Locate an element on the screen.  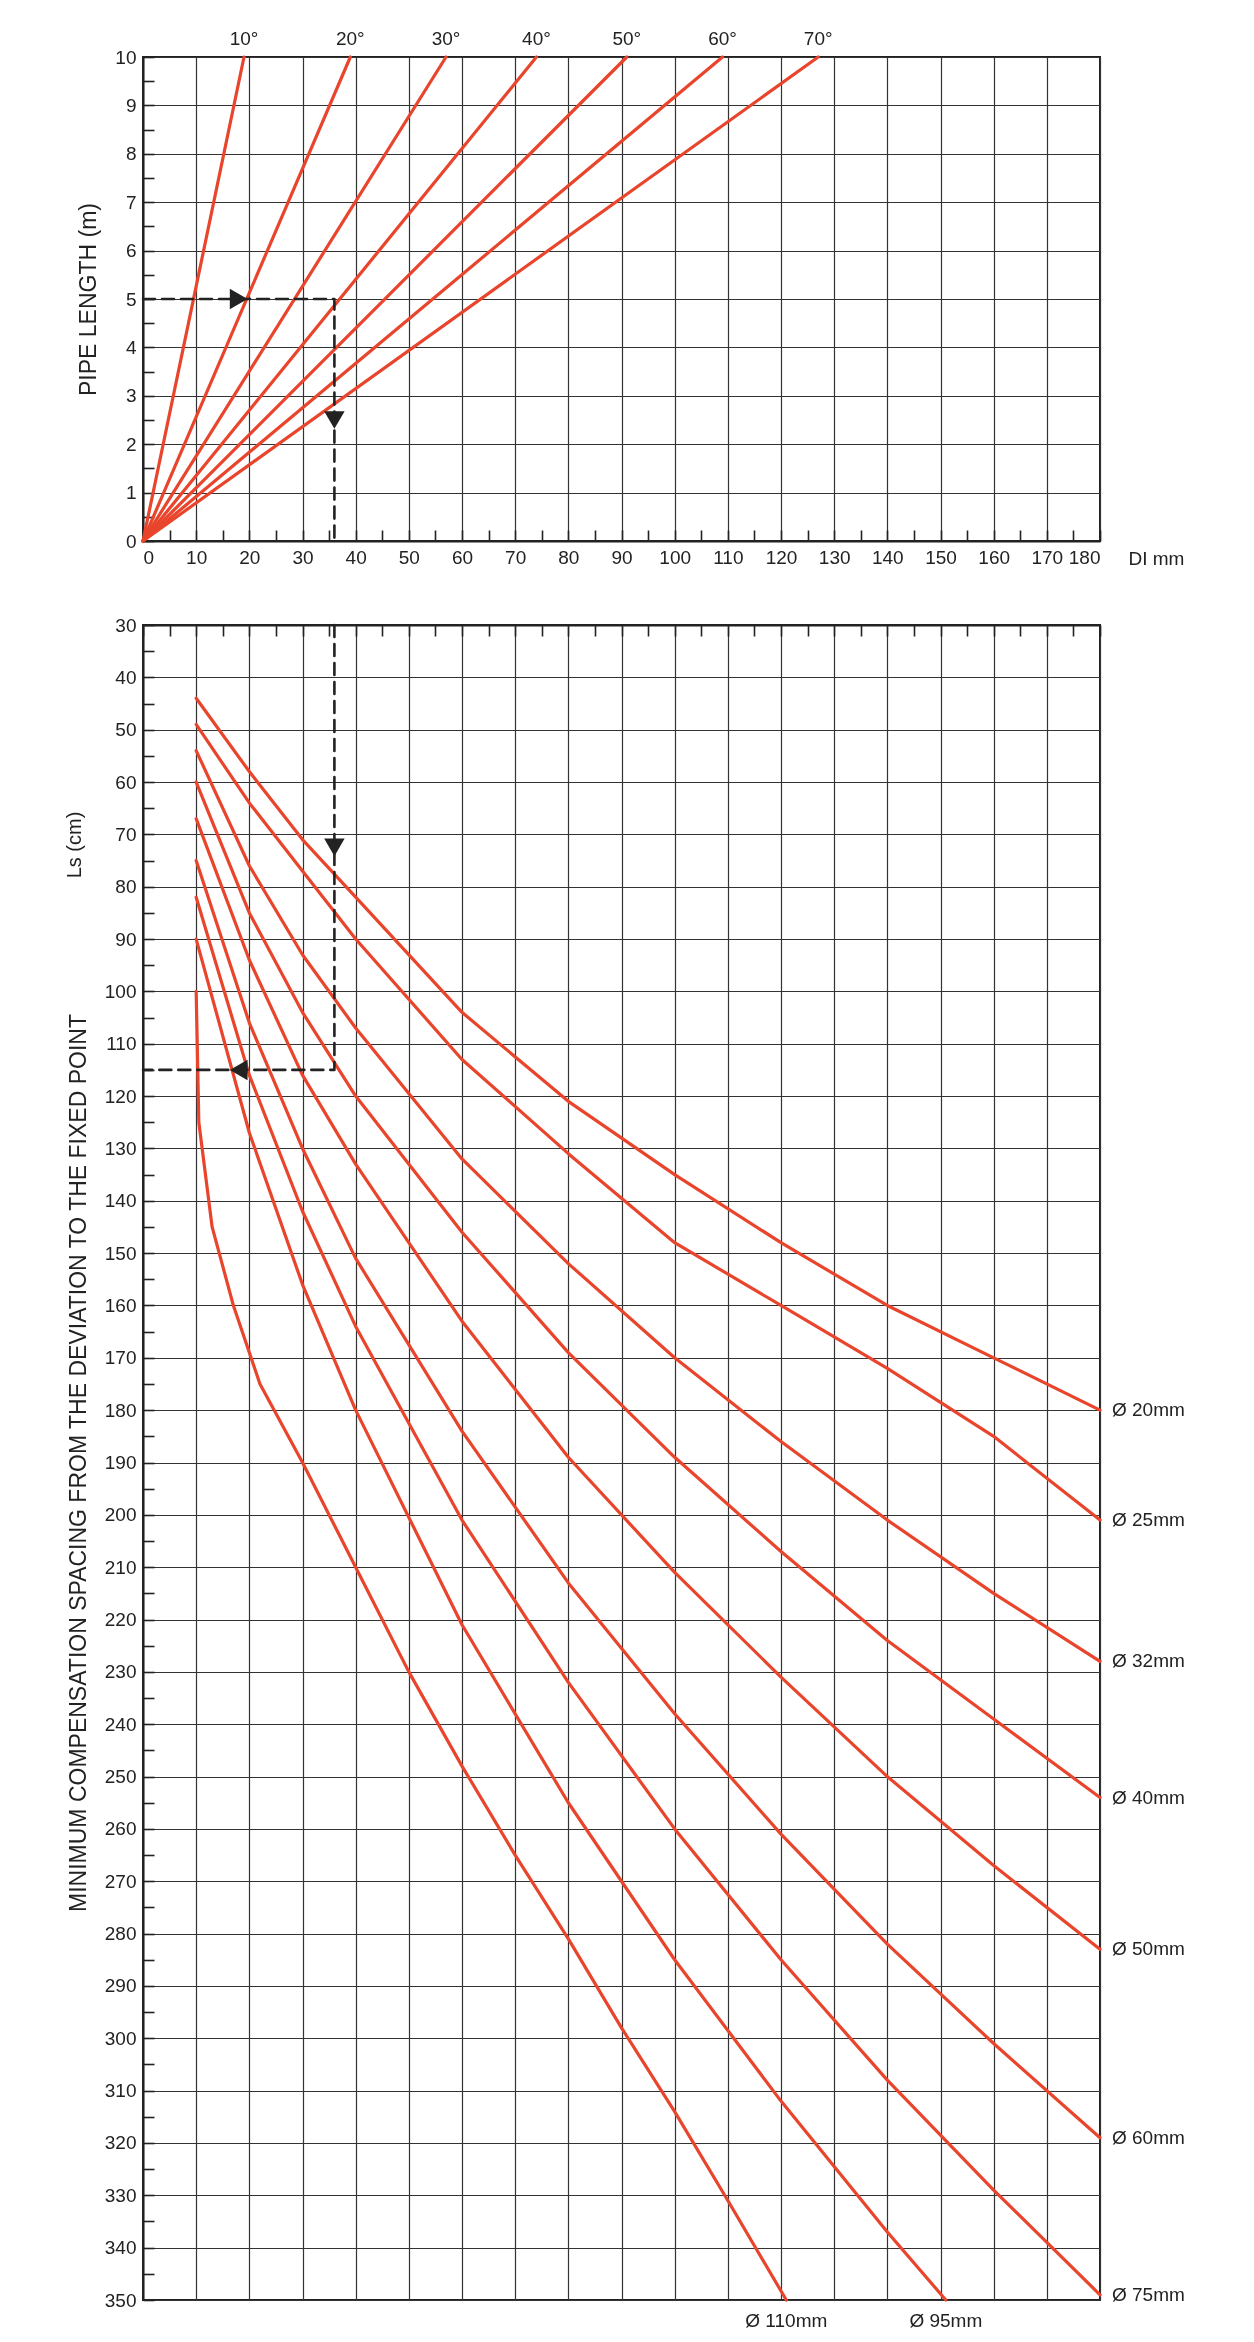
y-tick-label: 320 is located at coordinates (120, 2143).